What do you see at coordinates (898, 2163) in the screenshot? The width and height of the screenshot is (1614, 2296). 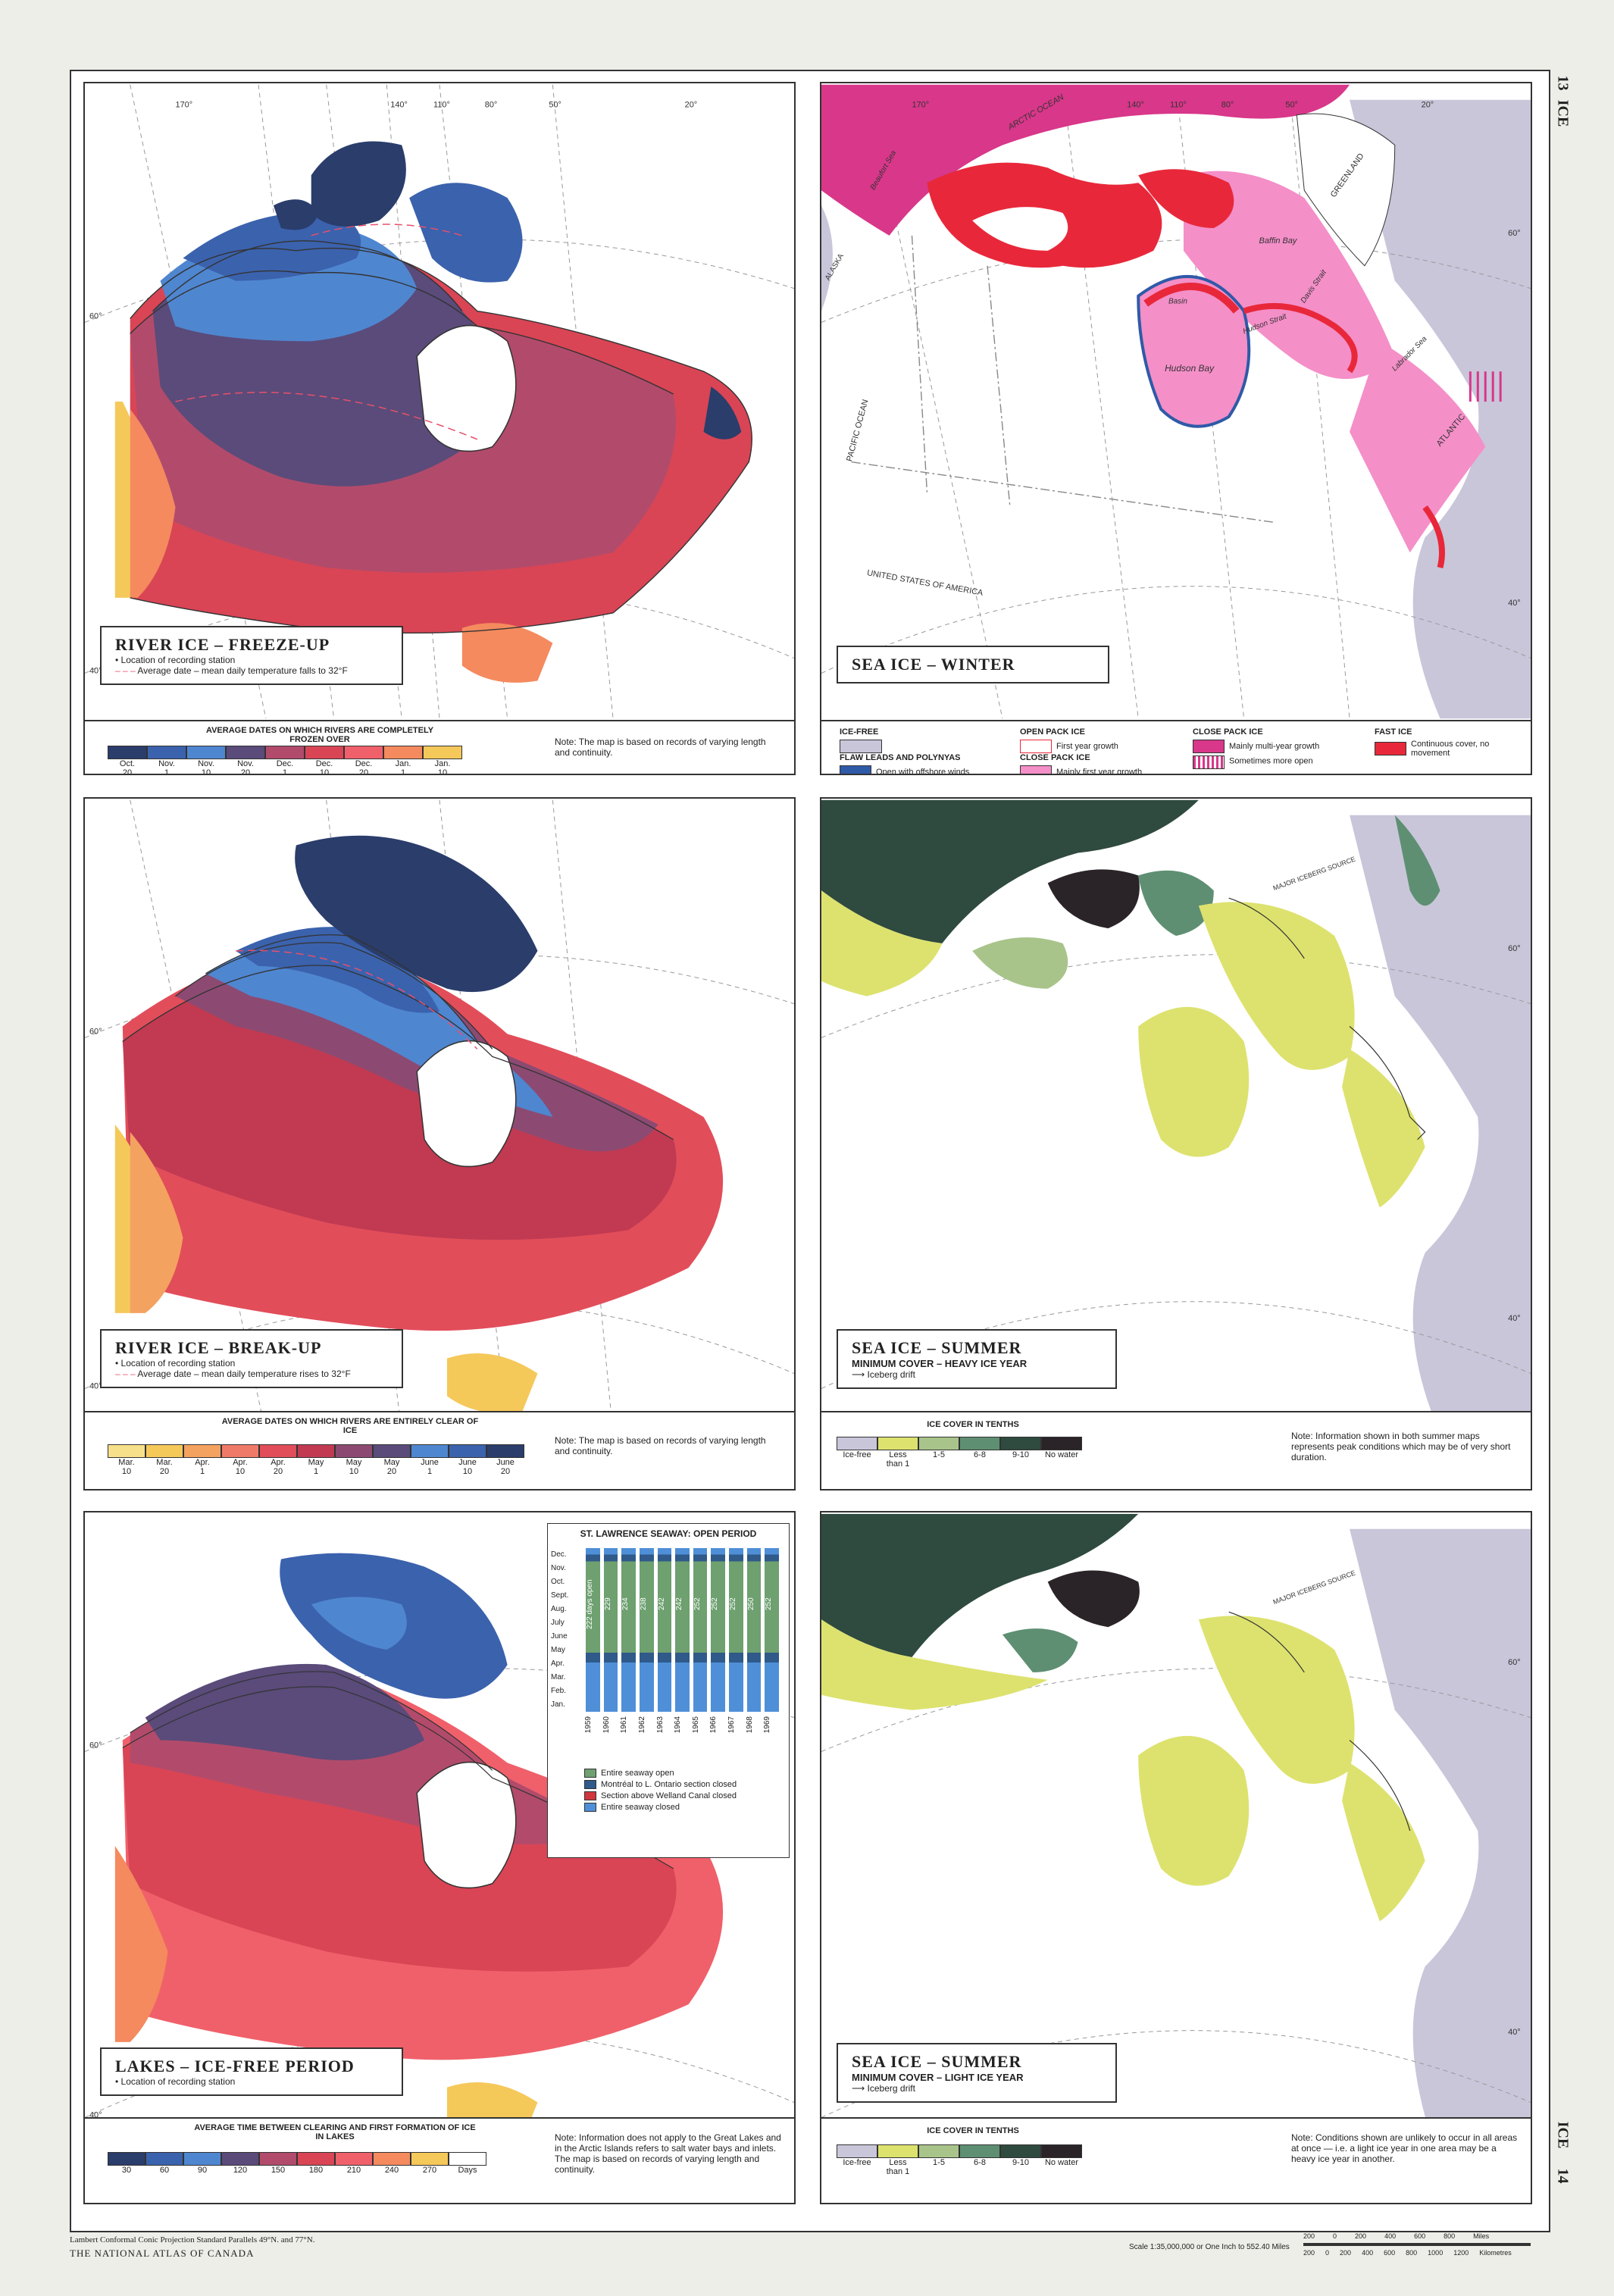 I see `swatch-label: Less` at bounding box center [898, 2163].